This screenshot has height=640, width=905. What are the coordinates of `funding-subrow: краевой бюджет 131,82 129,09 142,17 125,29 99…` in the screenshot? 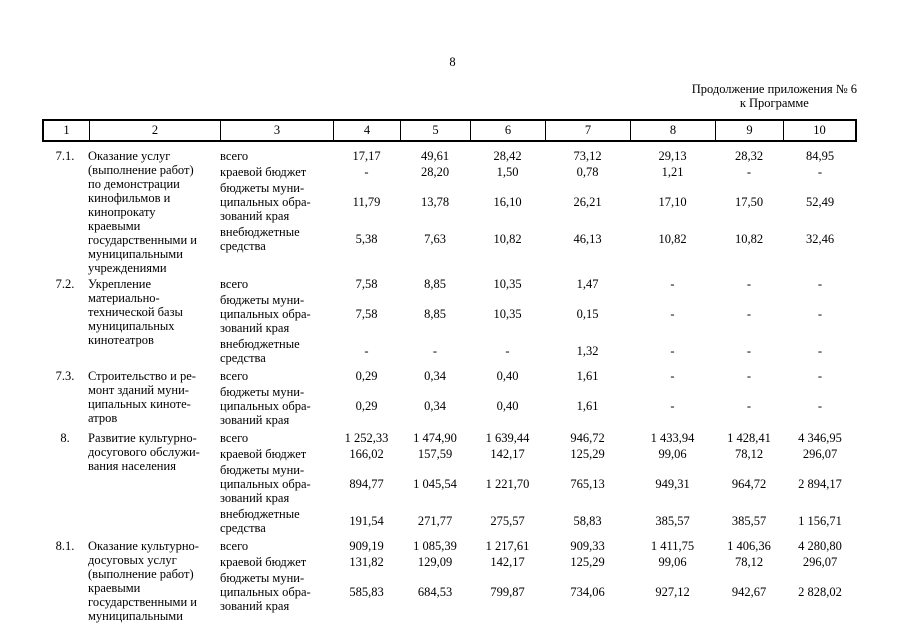 It's located at (538, 562).